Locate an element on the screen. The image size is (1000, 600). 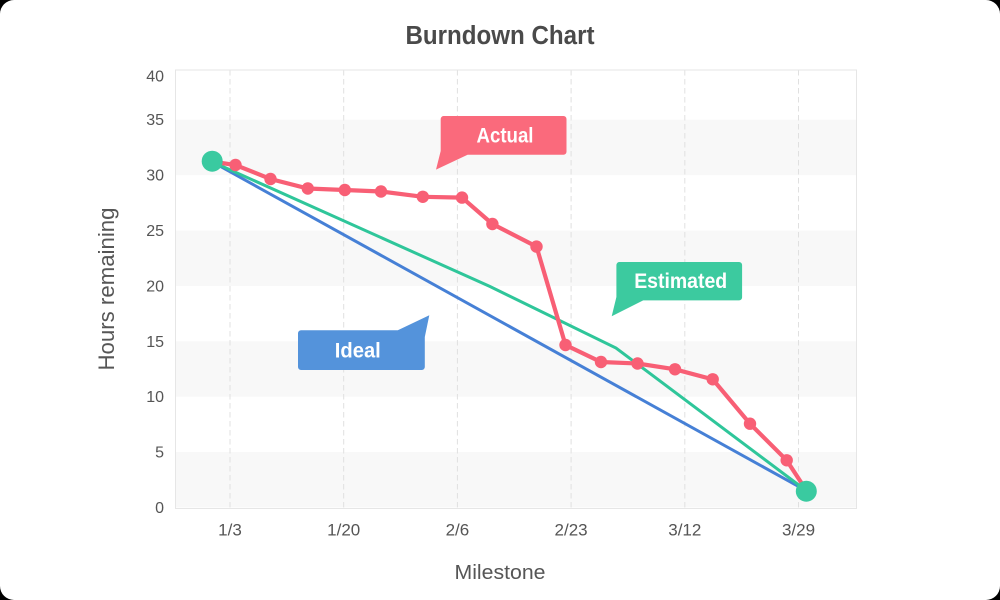
svg-text: 25 is located at coordinates (155, 231).